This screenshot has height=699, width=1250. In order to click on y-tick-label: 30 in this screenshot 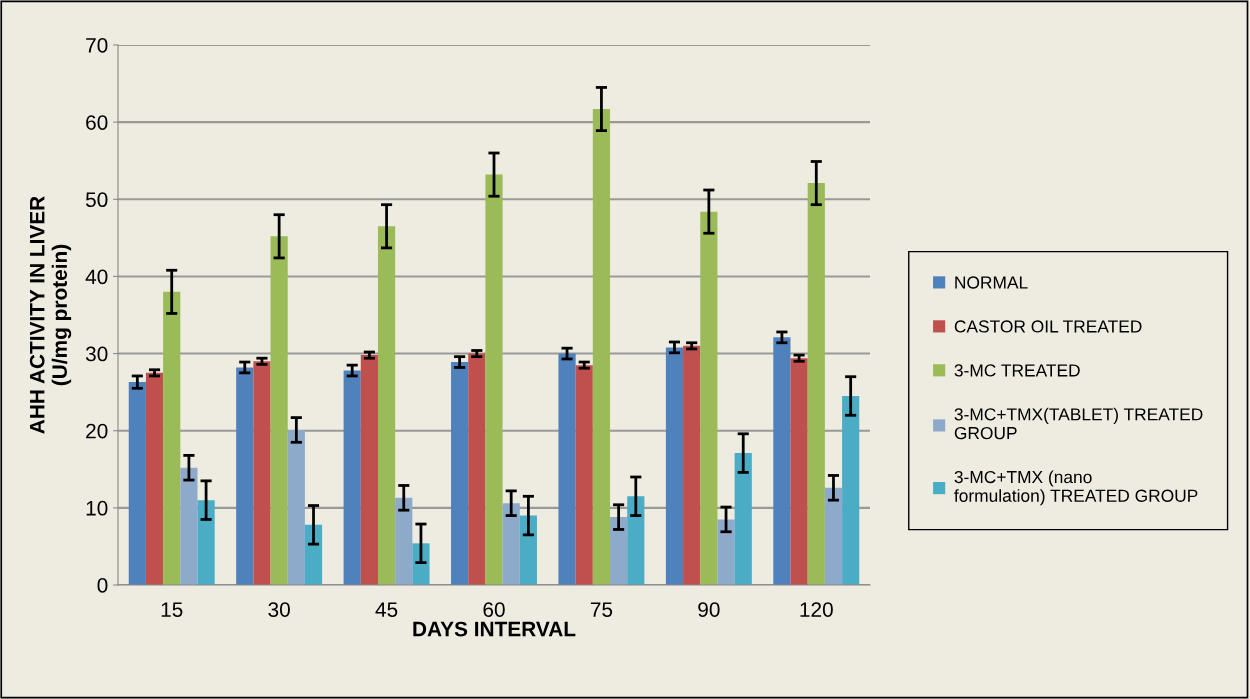, I will do `click(96, 354)`.